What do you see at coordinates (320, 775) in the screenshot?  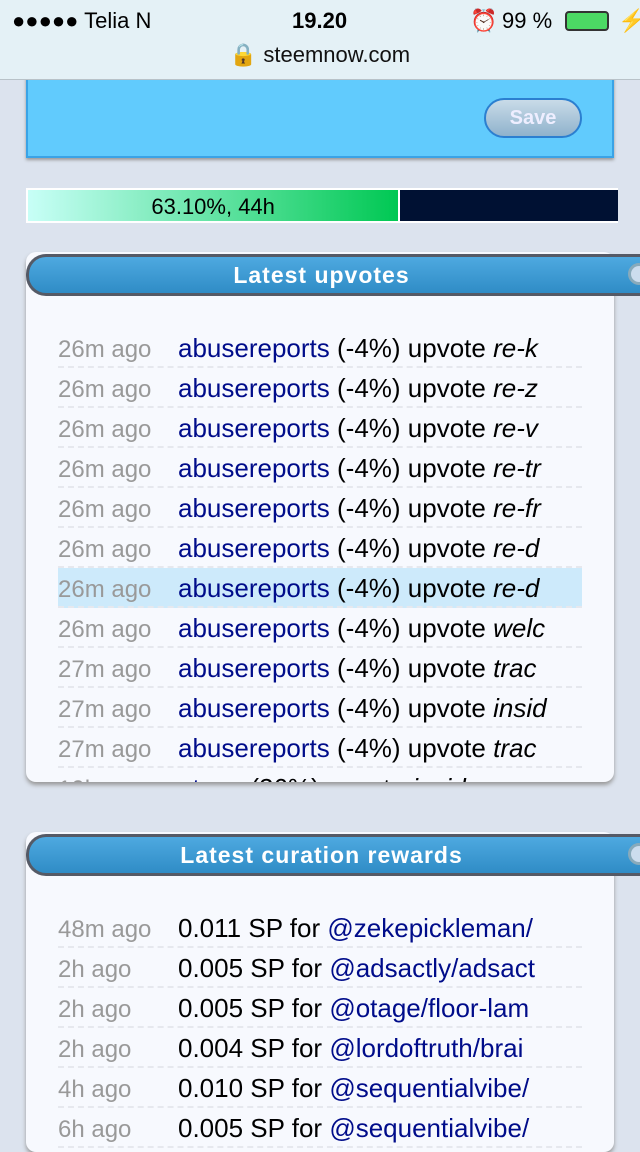 I see `upvote-row: 10h agootage (26%) upvote inside-nom` at bounding box center [320, 775].